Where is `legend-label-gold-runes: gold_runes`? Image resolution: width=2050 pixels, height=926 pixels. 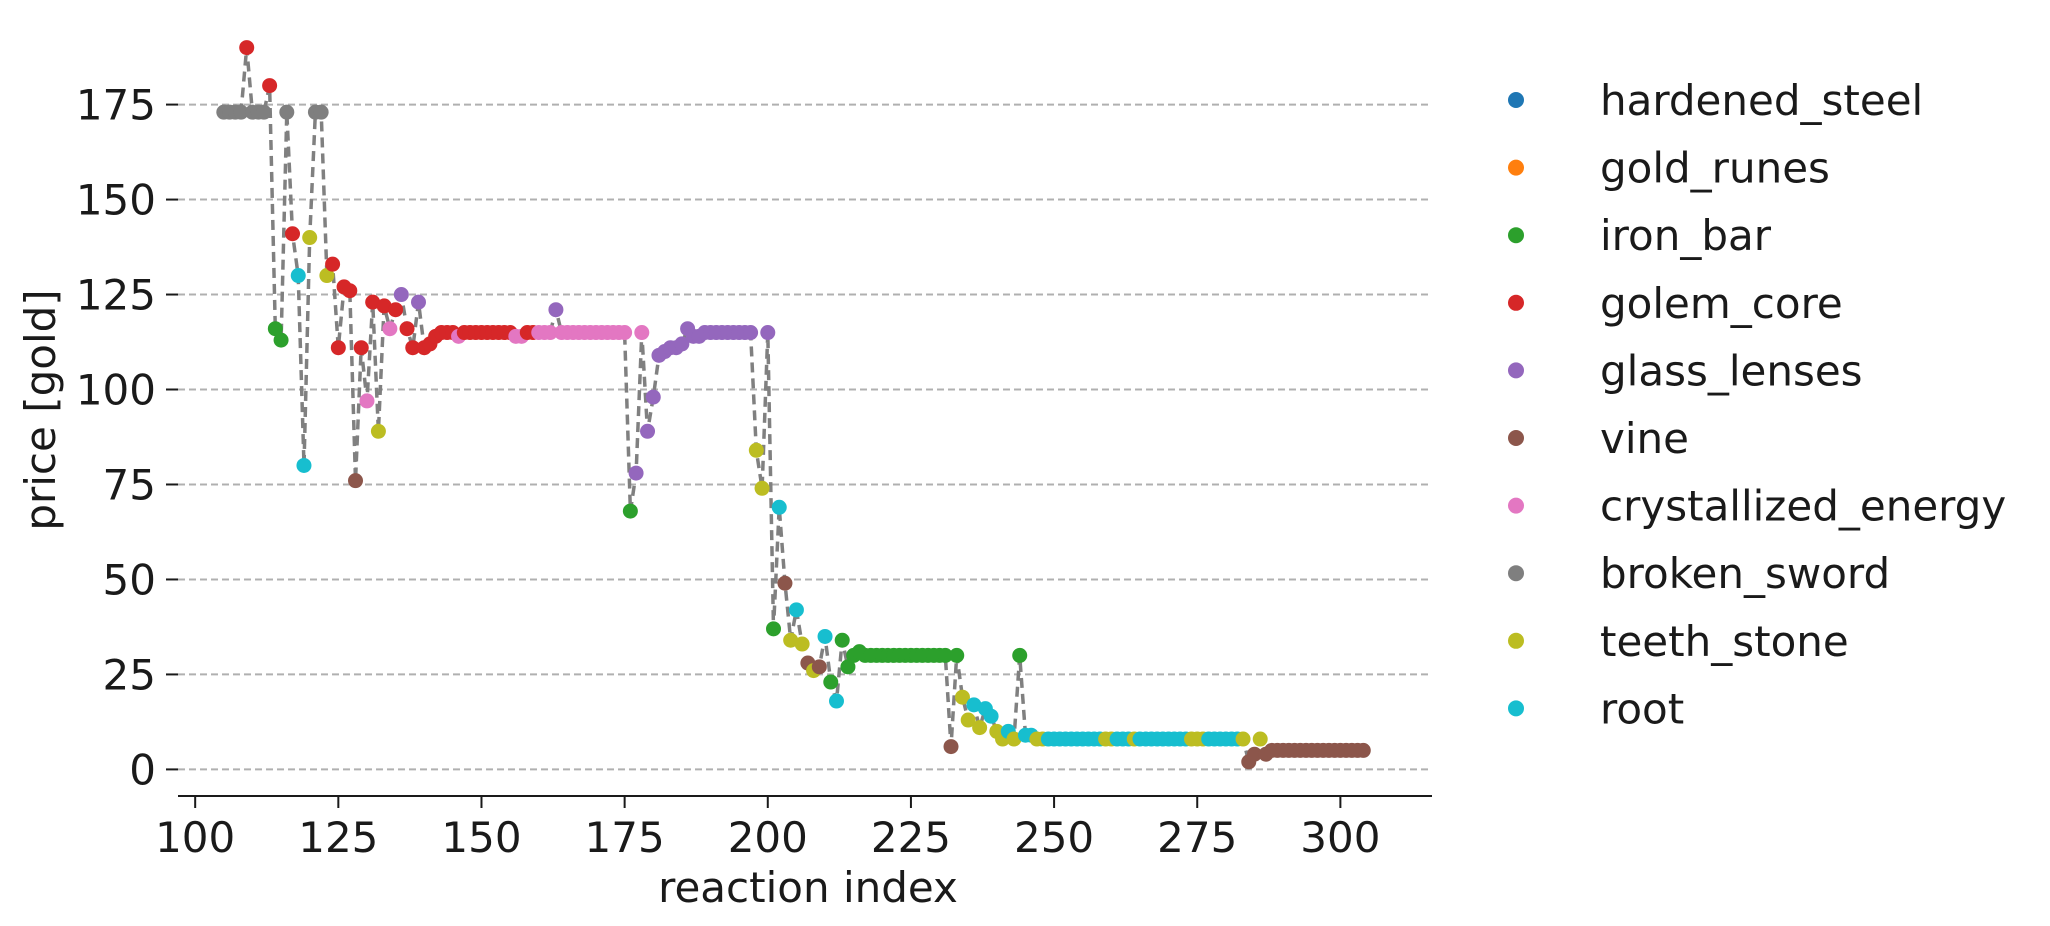
legend-label-gold-runes: gold_runes is located at coordinates (1715, 168).